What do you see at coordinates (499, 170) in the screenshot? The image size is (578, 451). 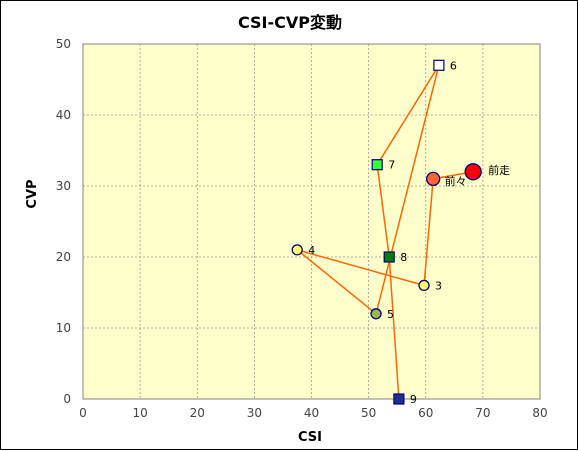 I see `data-point-label: 前走` at bounding box center [499, 170].